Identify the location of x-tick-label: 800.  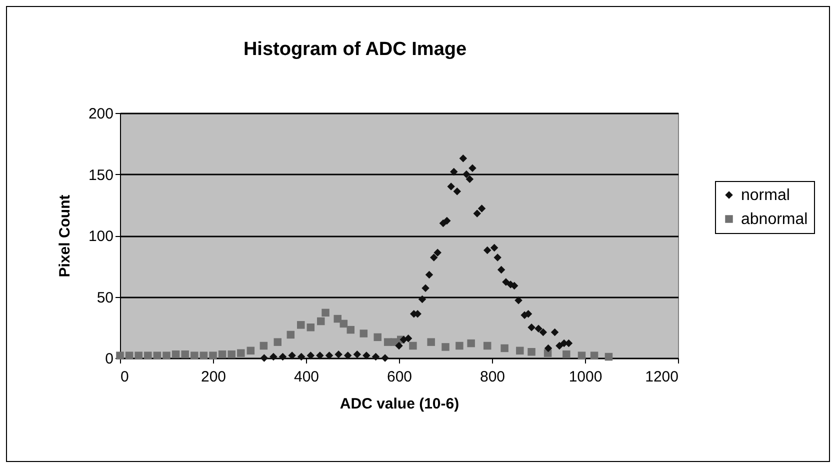
(493, 377).